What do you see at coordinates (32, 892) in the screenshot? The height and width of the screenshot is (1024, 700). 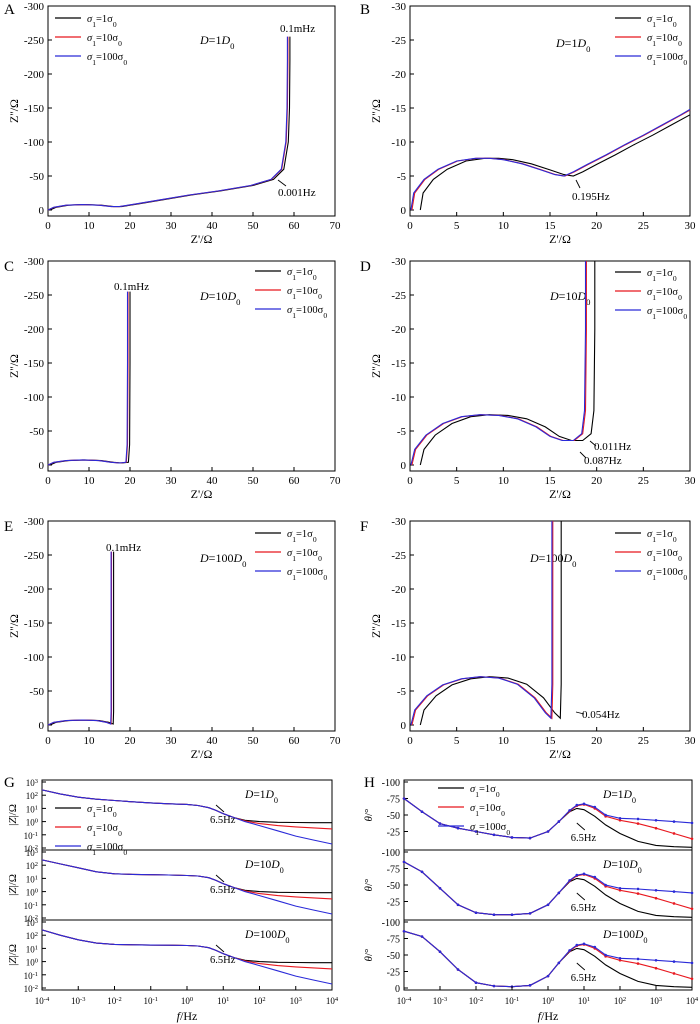 I see `y-tick-label: 10⁰` at bounding box center [32, 892].